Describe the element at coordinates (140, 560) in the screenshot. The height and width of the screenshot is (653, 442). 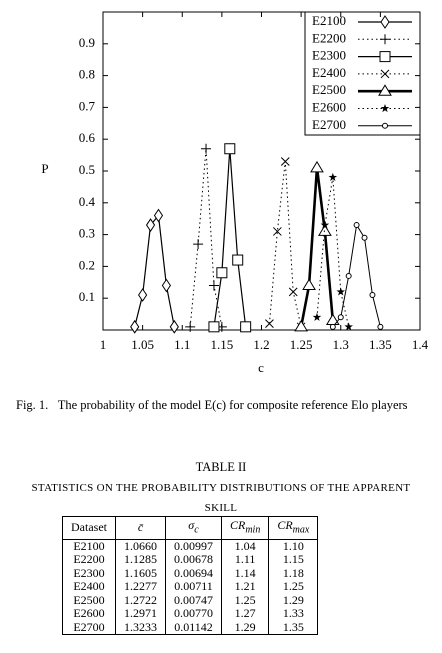
I see `table-cell: 1.1285` at that location.